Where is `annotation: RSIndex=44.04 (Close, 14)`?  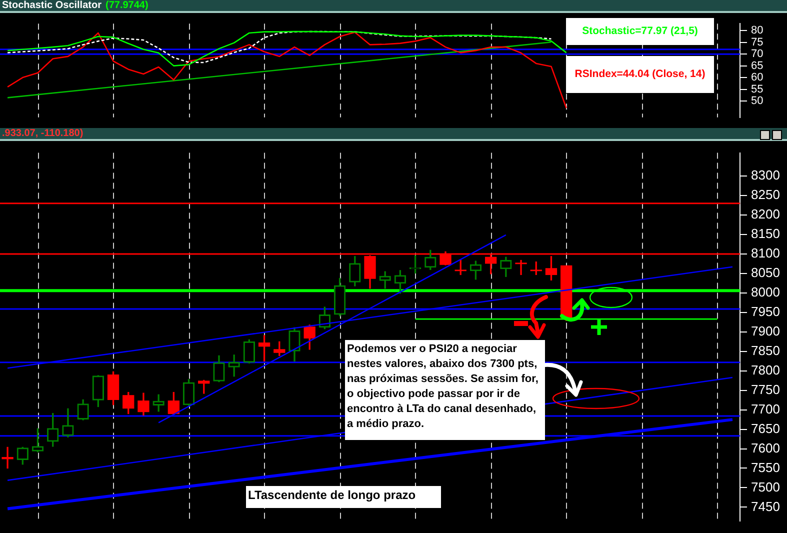
annotation: RSIndex=44.04 (Close, 14) is located at coordinates (640, 74).